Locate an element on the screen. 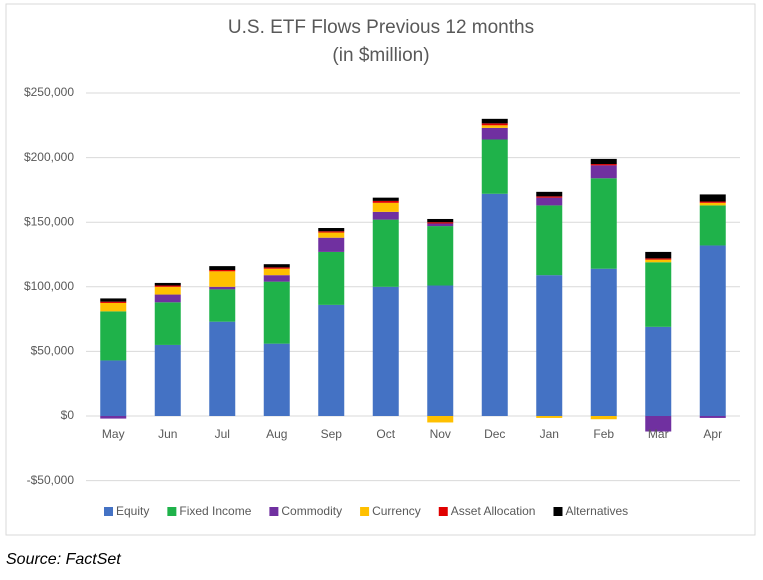  x-tick-label: Nov is located at coordinates (440, 434).